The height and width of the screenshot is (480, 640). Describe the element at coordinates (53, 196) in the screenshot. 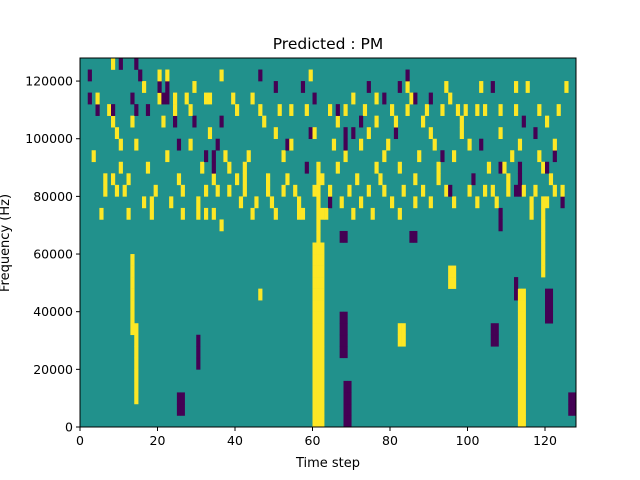

I see `y-tick-label: 80000` at that location.